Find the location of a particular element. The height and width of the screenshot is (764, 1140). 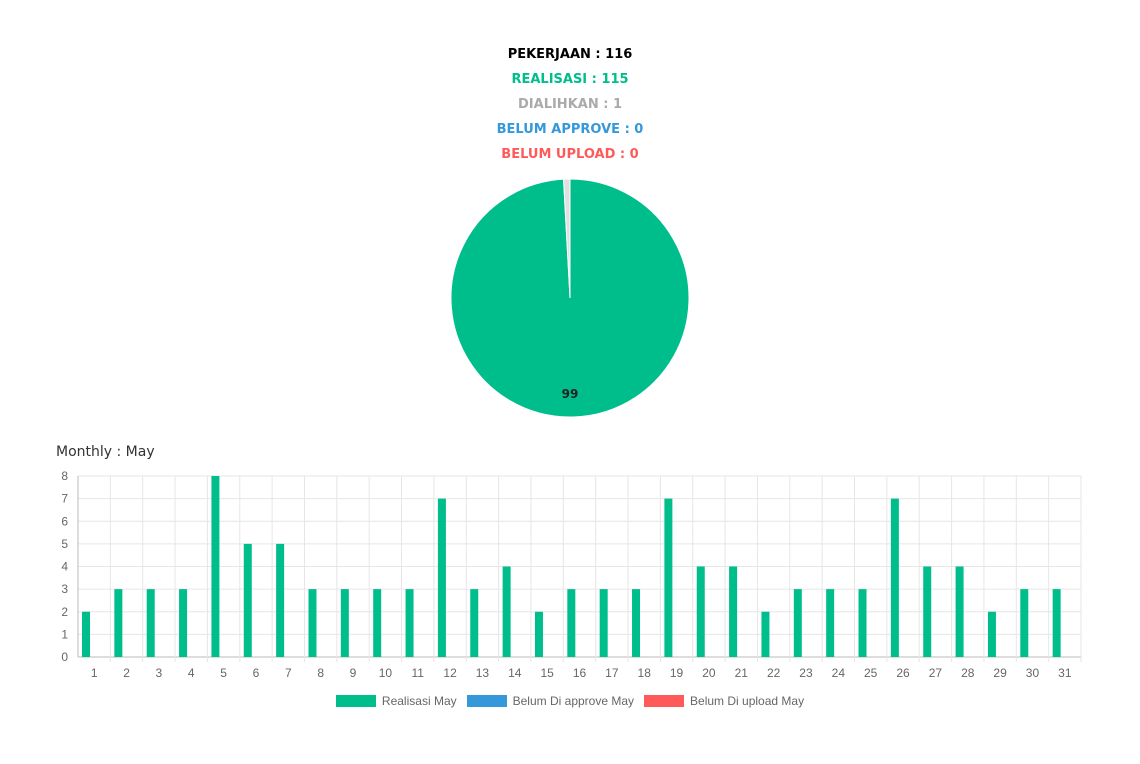

x-tick-label: 25 is located at coordinates (871, 673).